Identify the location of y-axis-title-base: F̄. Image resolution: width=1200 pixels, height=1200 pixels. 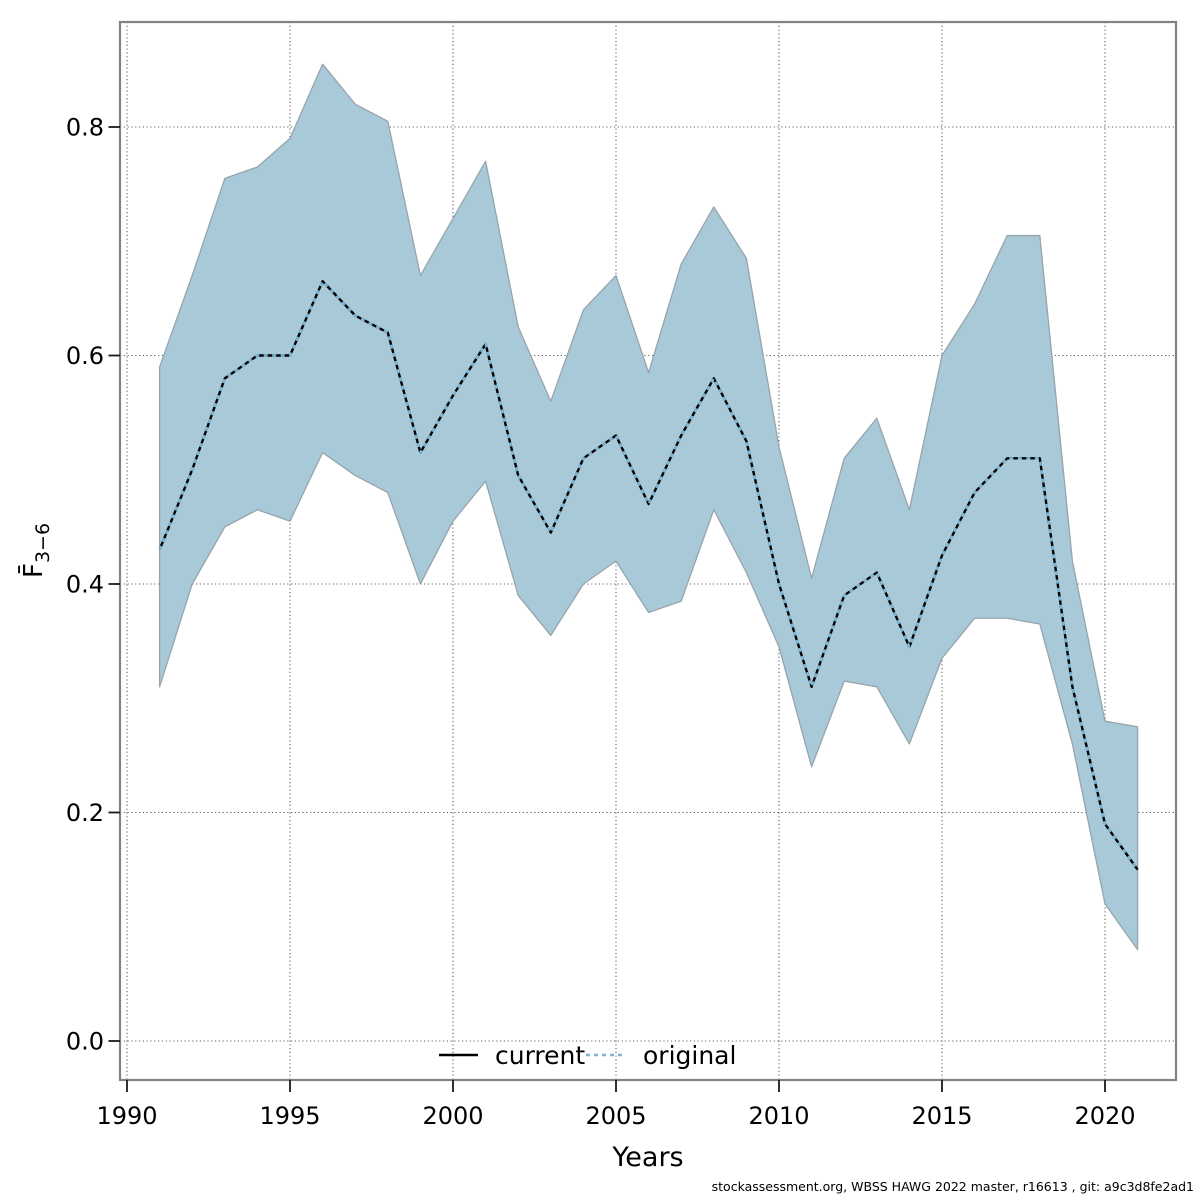
(33, 570).